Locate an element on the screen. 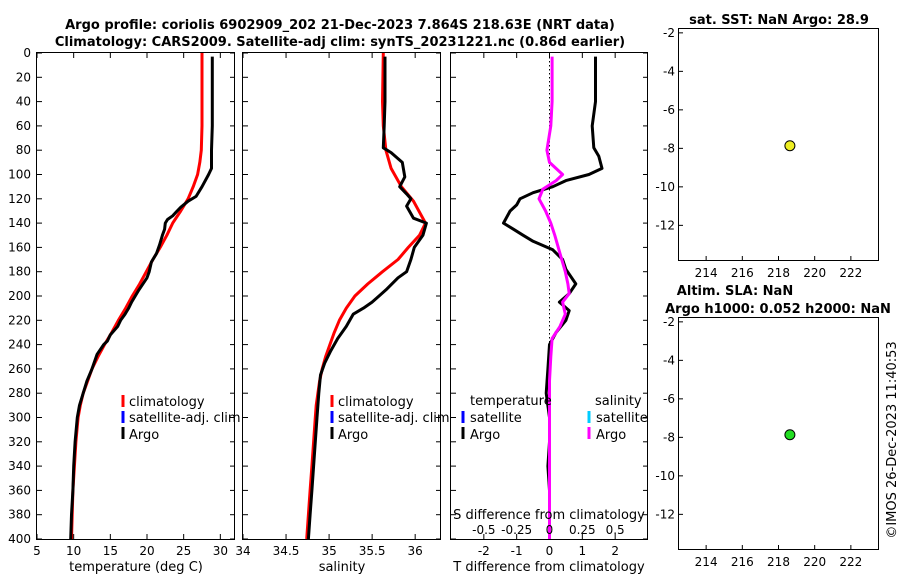 This screenshot has width=900, height=580. x-tick-label: 5 is located at coordinates (37, 551).